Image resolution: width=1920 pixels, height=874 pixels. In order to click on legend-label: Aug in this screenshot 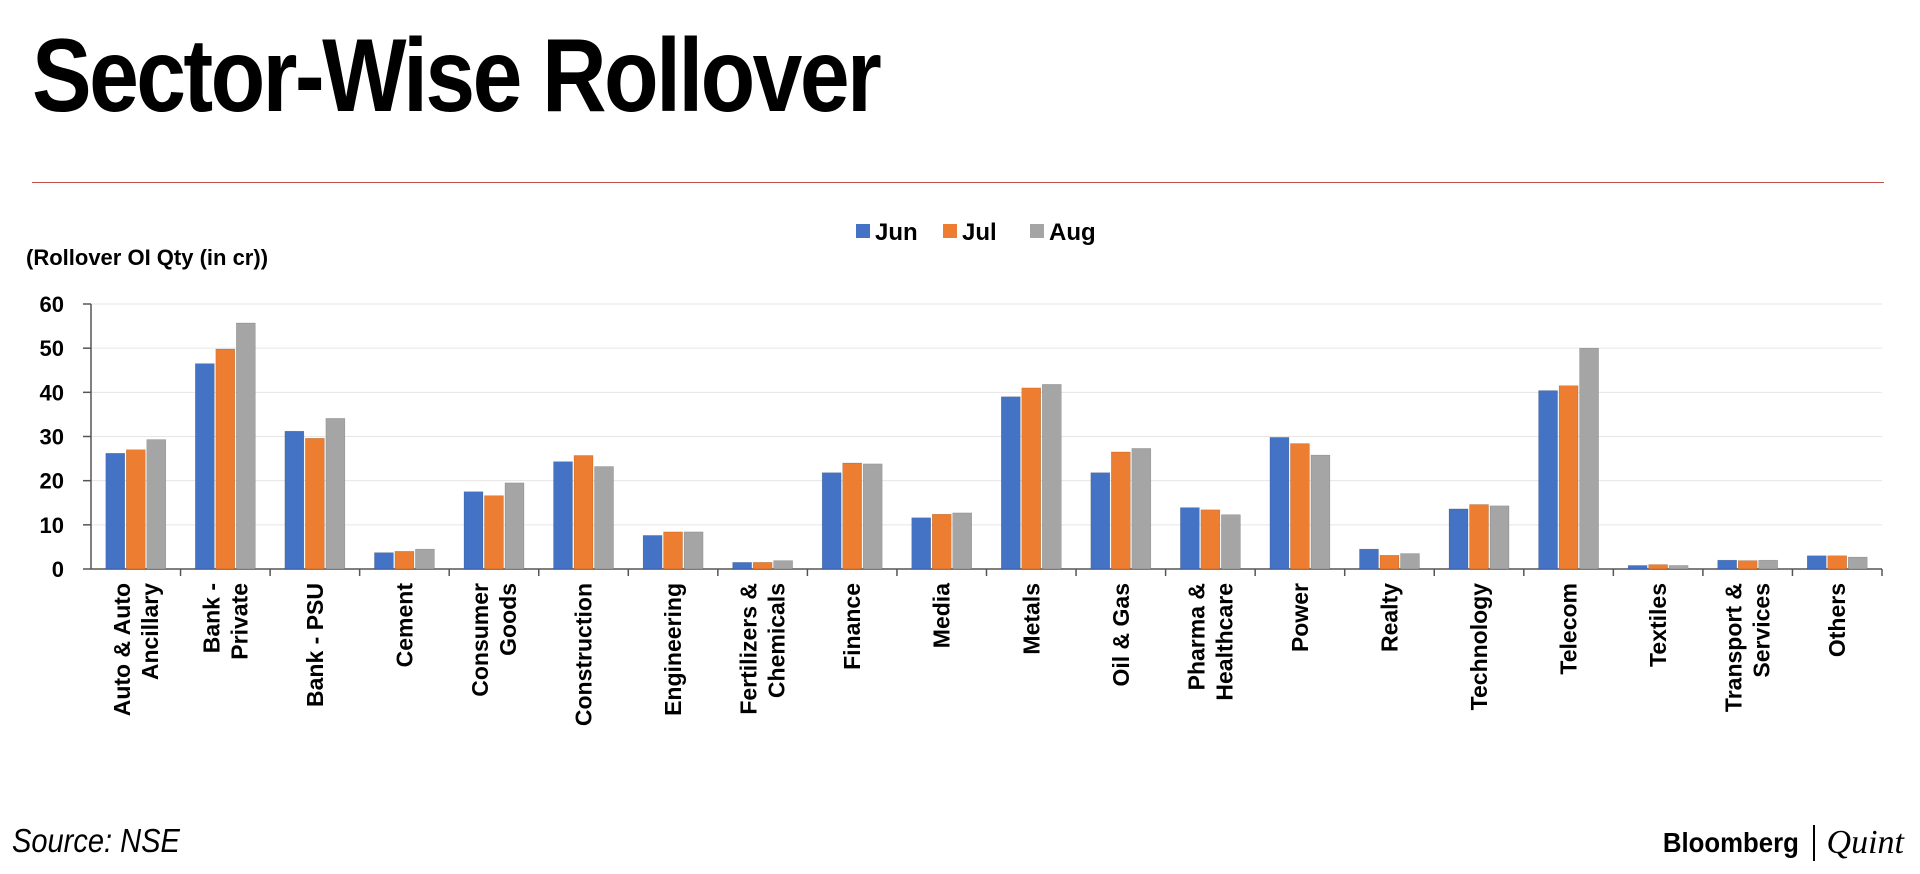, I will do `click(1072, 232)`.